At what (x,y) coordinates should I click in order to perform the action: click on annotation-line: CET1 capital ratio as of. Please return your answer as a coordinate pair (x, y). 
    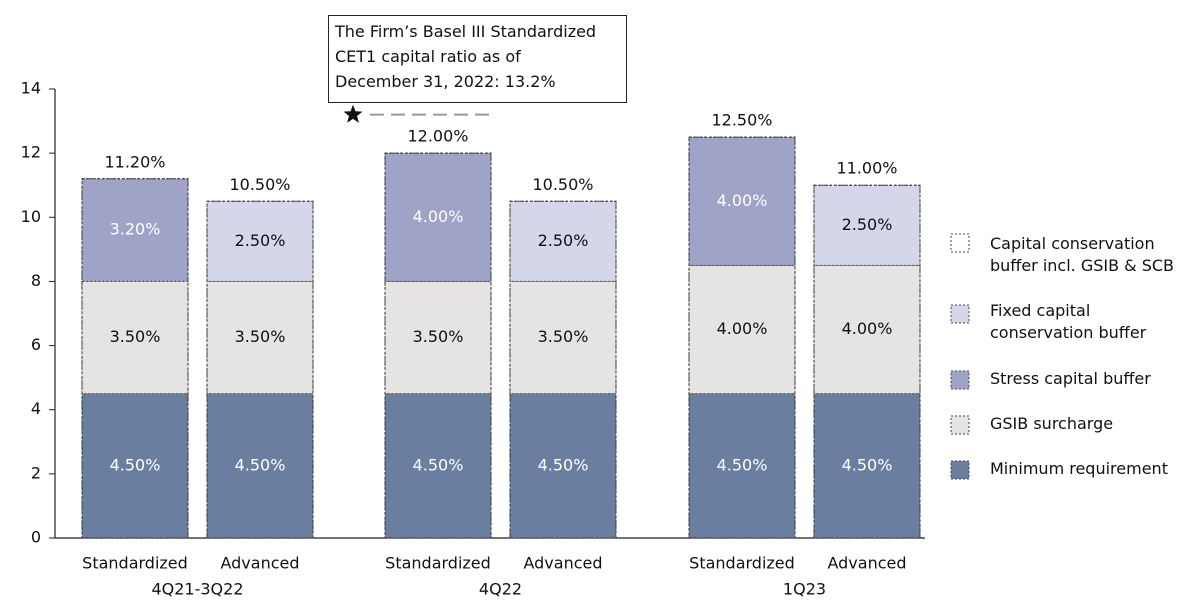
    Looking at the image, I should click on (428, 56).